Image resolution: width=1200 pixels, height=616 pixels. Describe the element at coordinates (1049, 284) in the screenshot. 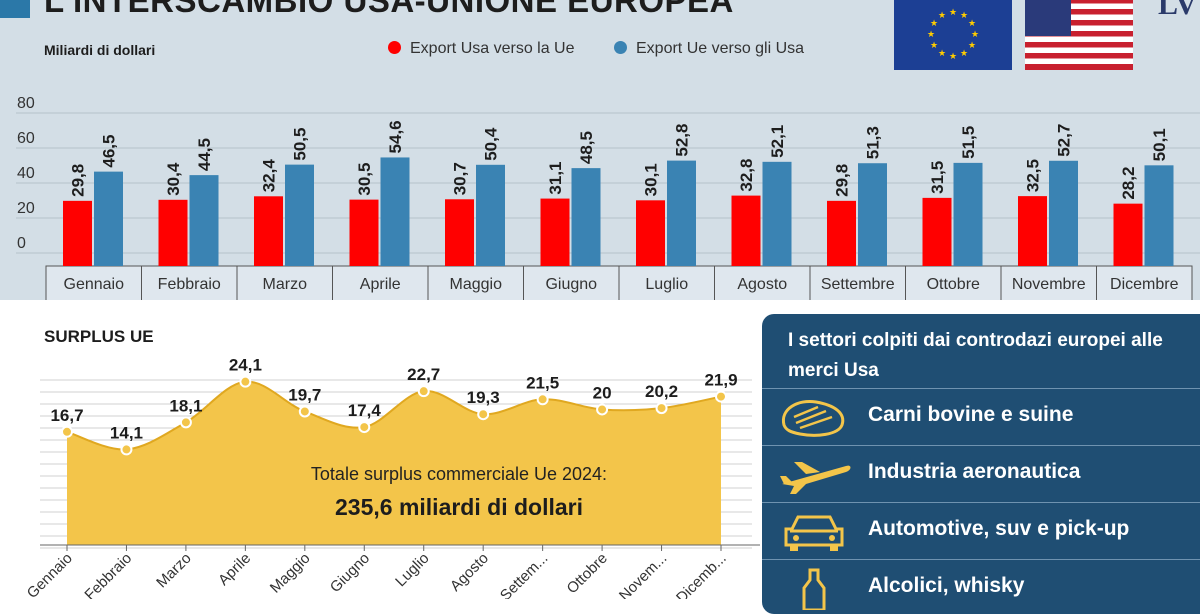

I see `bar-x-tick-label: Novembre` at that location.